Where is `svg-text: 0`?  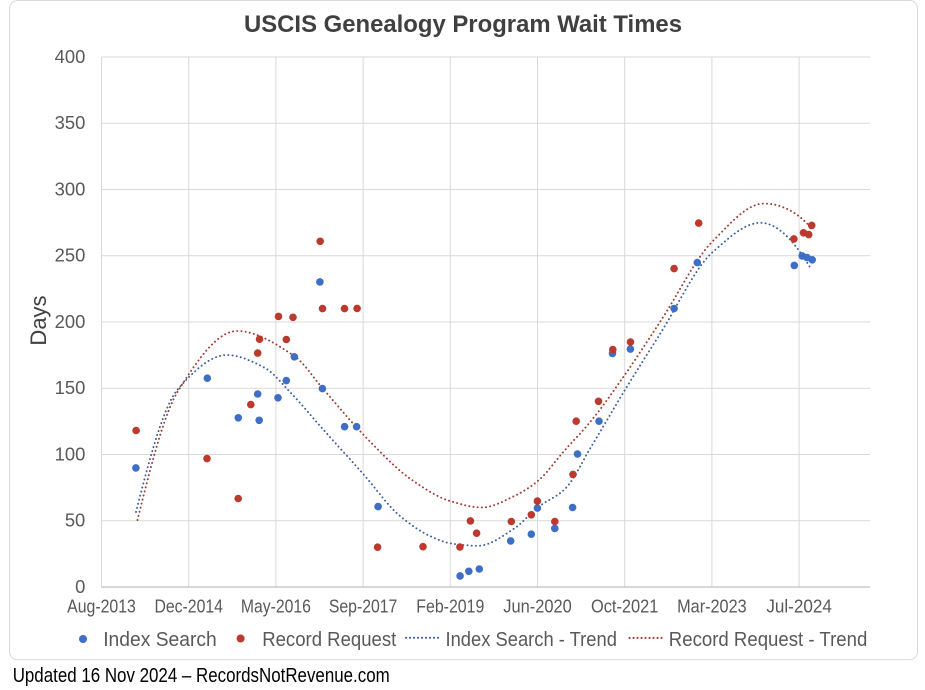 svg-text: 0 is located at coordinates (80, 586).